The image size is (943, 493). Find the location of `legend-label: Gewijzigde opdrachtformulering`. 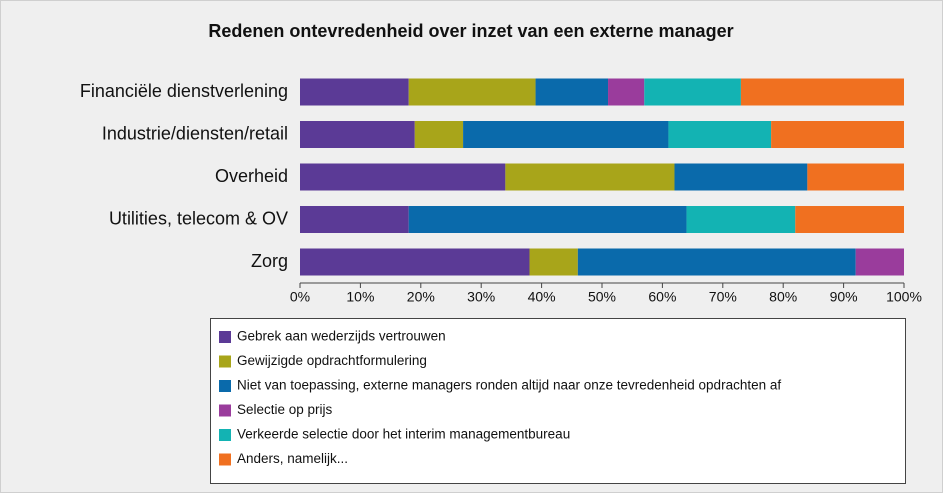

legend-label: Gewijzigde opdrachtformulering is located at coordinates (332, 360).